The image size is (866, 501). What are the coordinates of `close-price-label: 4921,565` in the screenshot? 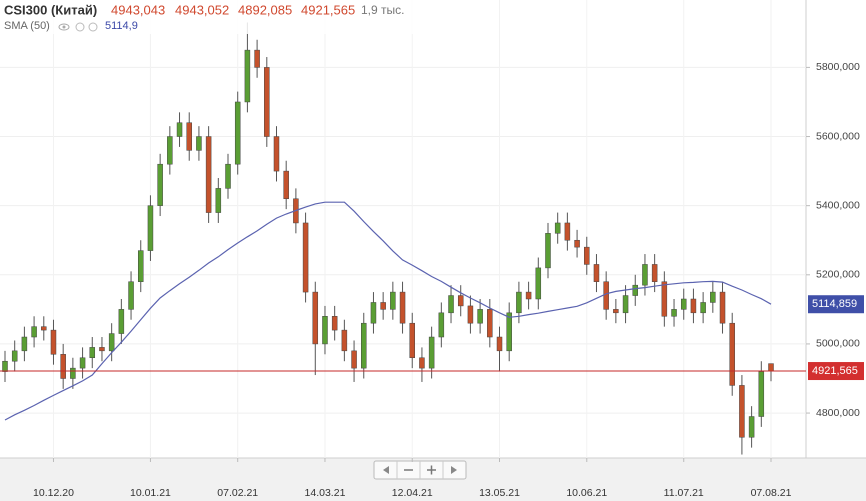 It's located at (835, 371).